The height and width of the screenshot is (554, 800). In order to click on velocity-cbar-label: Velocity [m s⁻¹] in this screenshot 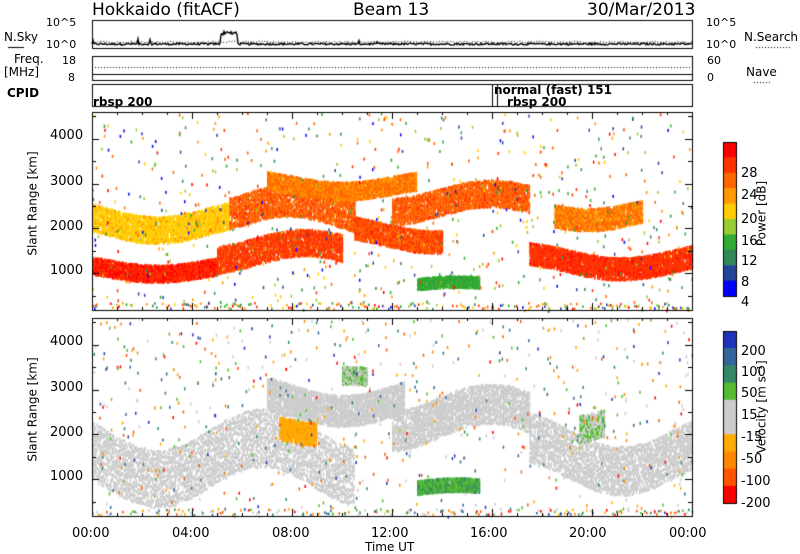, I will do `click(761, 407)`.